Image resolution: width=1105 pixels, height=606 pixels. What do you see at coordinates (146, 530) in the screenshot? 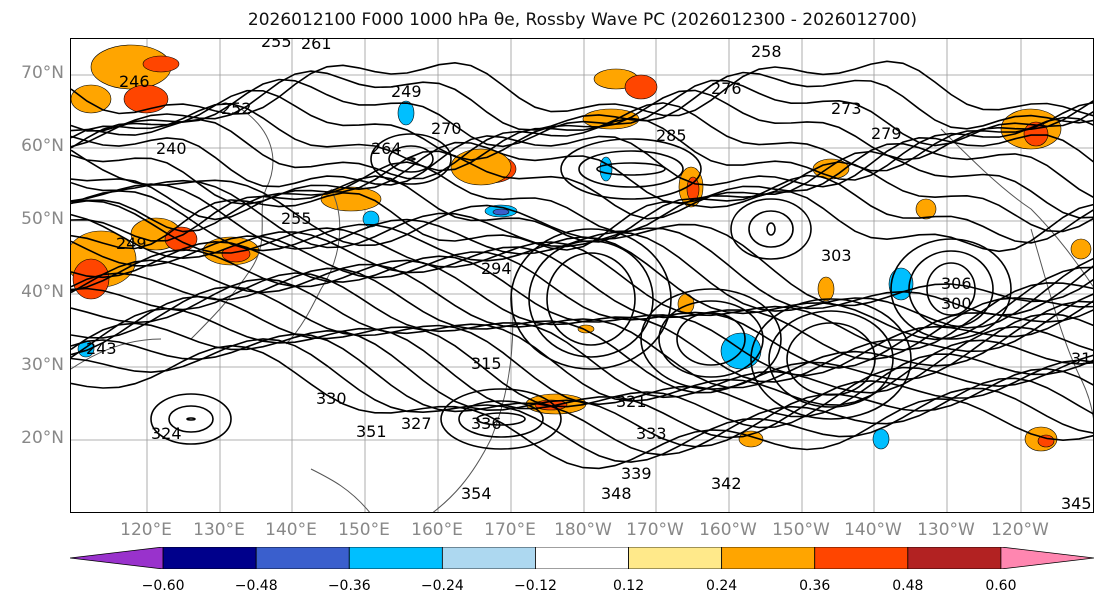
I see `longitude-label: 120°E` at bounding box center [146, 530].